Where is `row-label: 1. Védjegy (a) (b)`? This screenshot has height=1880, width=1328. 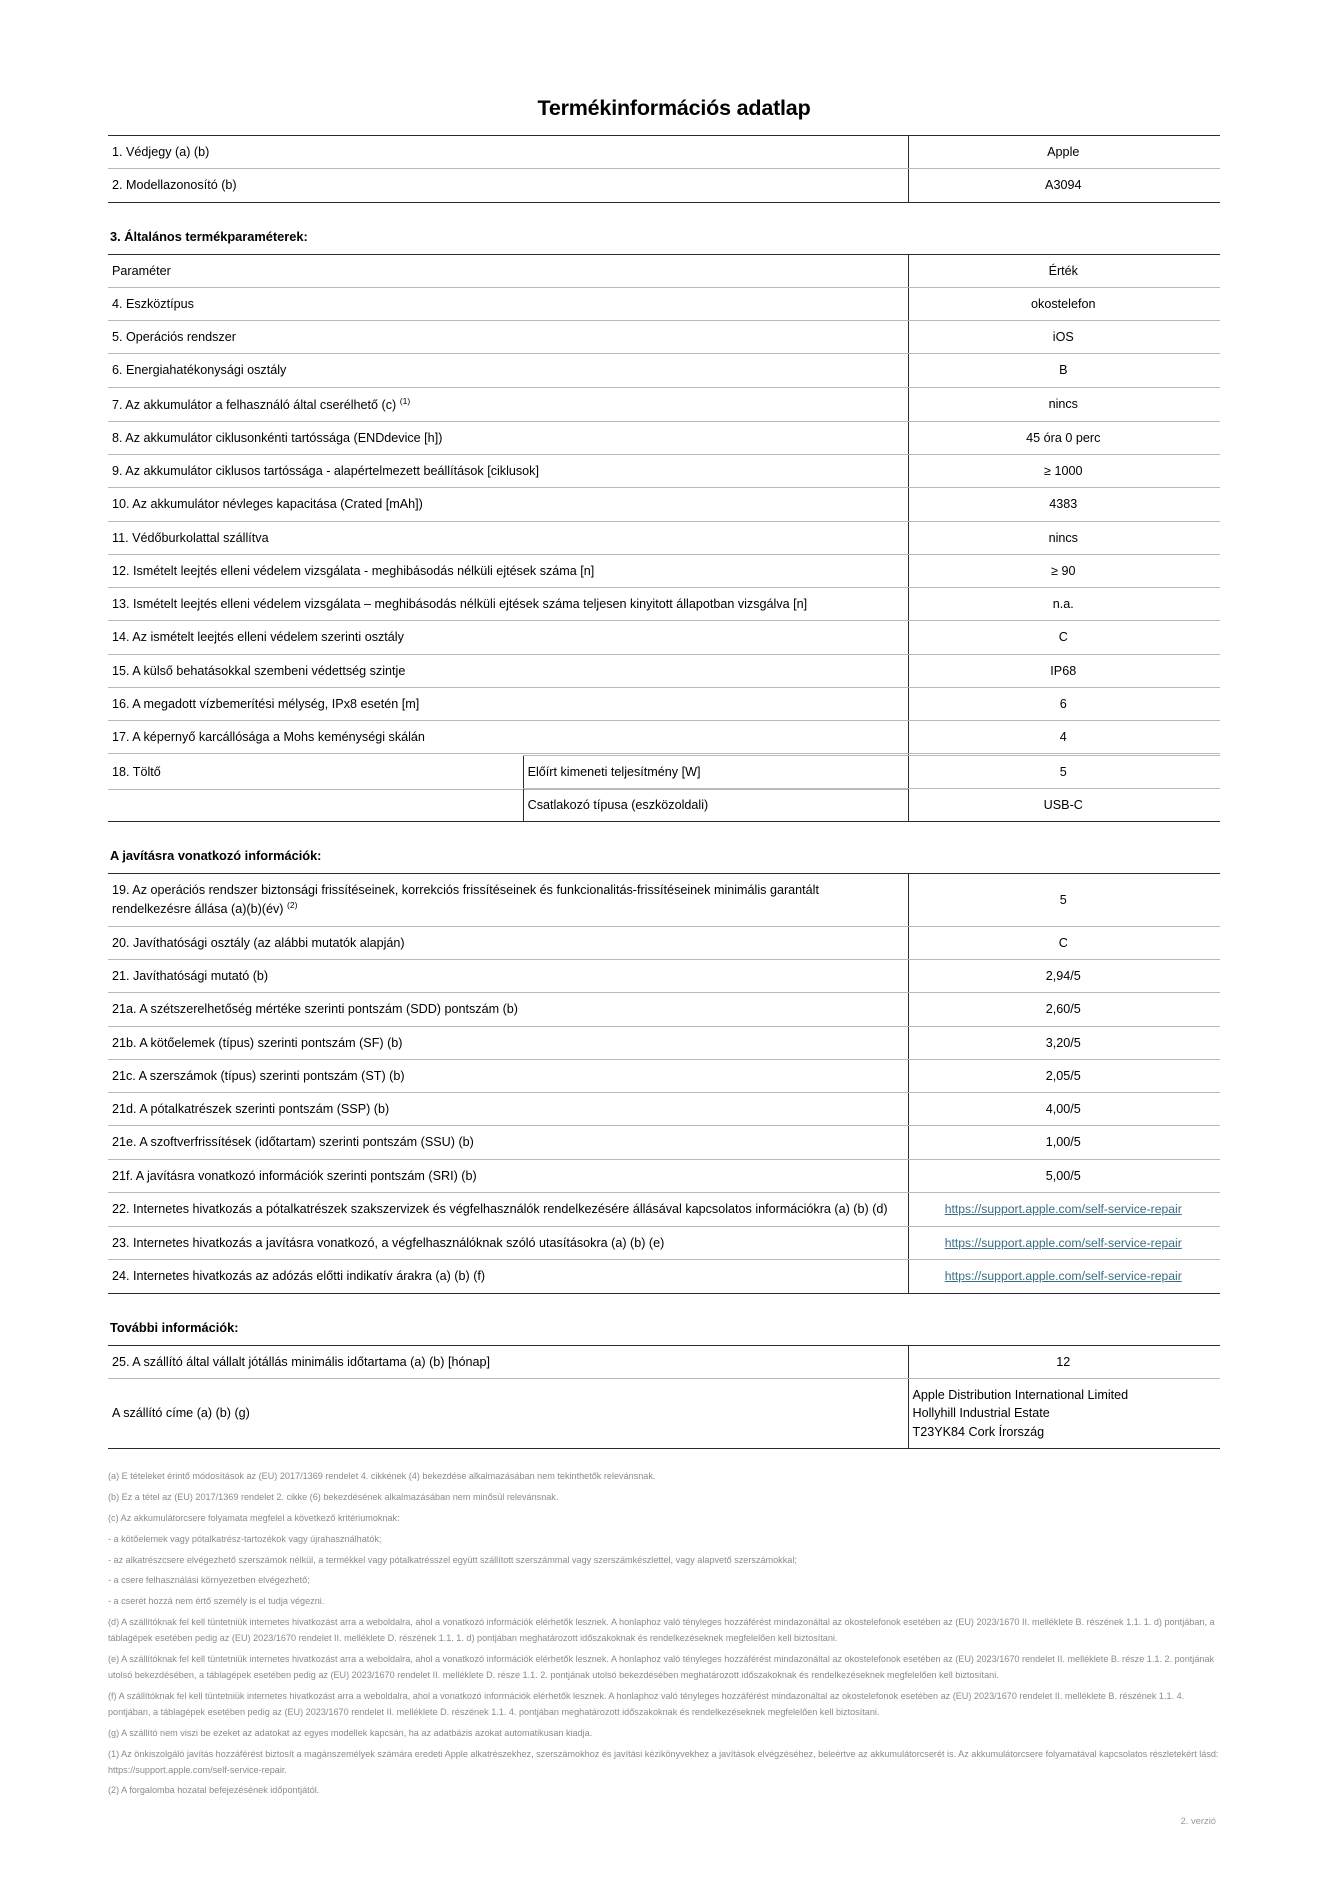 row-label: 1. Védjegy (a) (b) is located at coordinates (508, 152).